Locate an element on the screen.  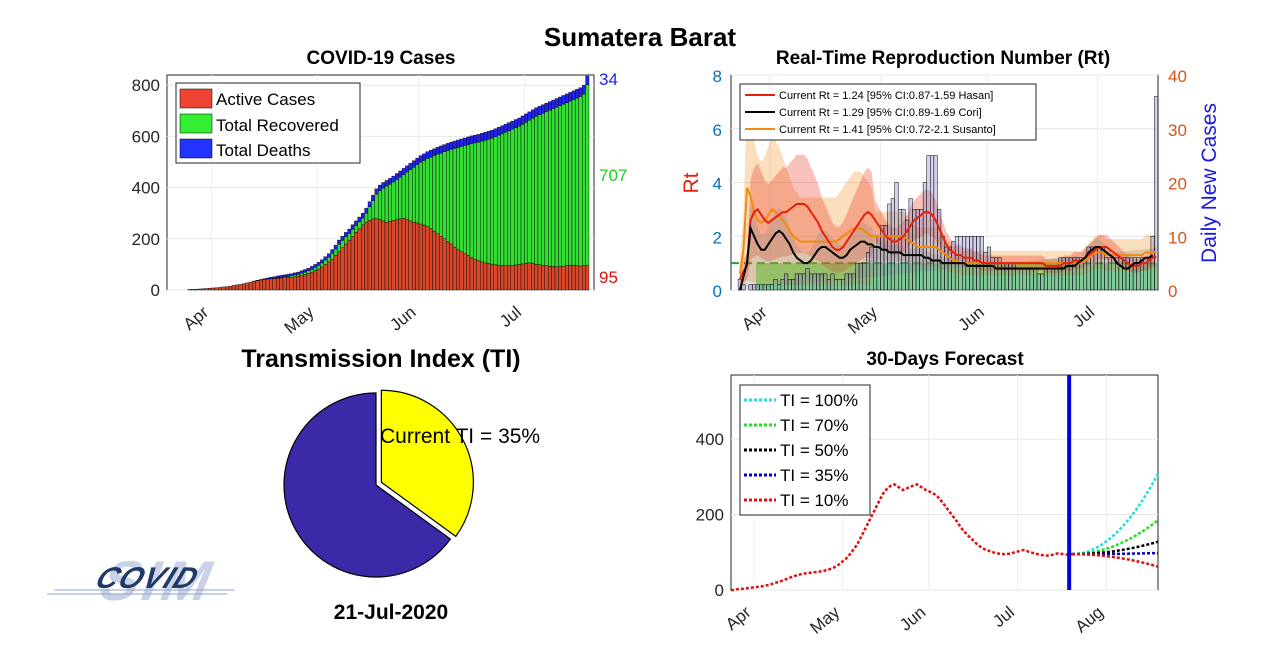
cases-x-ticks: Apr May Jun Jul is located at coordinates (352, 320).